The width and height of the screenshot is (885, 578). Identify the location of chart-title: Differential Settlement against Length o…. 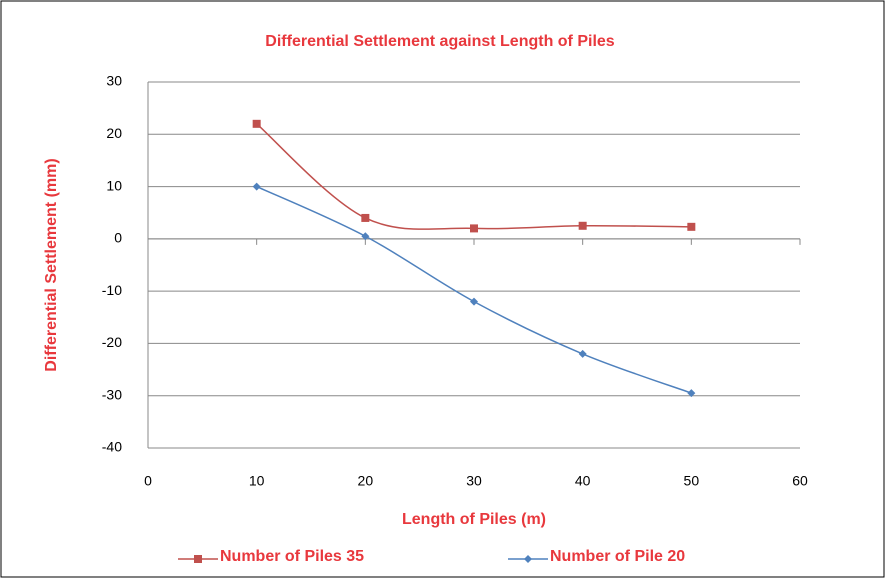
(439, 41).